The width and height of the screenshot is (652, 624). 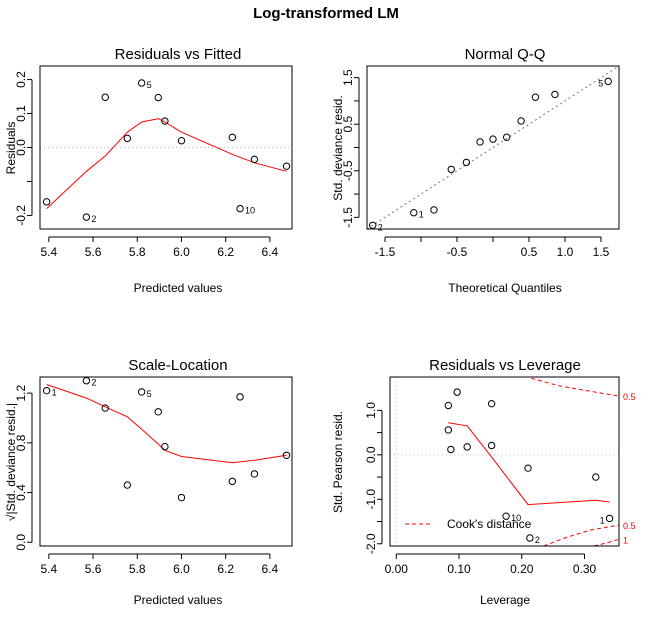 What do you see at coordinates (348, 124) in the screenshot?
I see `y-tick-label: 0.5` at bounding box center [348, 124].